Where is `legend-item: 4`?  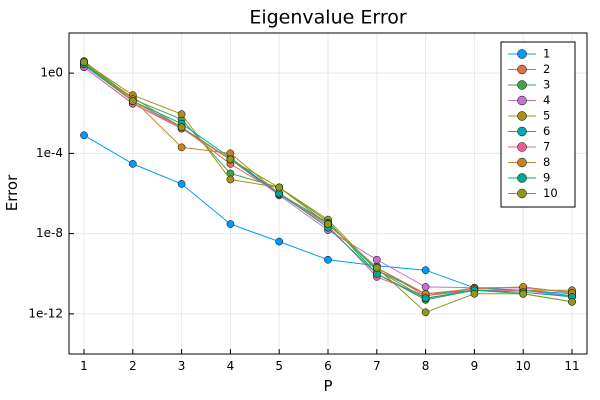 legend-item: 4 is located at coordinates (529, 100).